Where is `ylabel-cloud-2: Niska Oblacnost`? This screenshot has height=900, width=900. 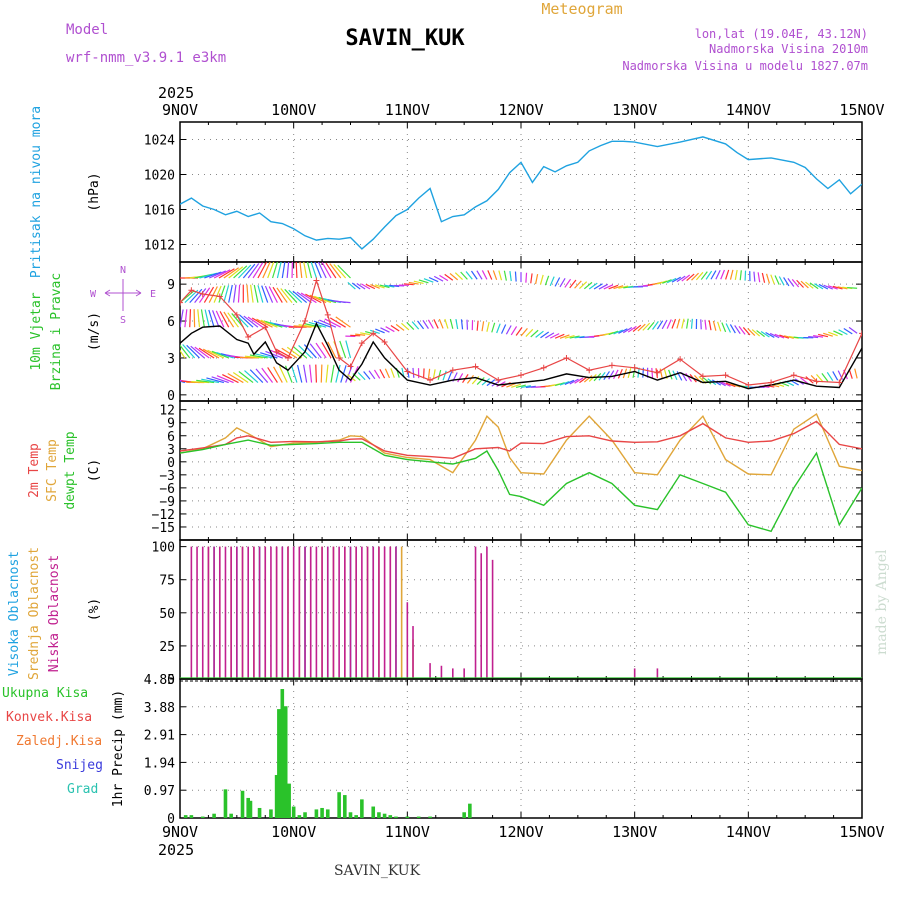 ylabel-cloud-2: Niska Oblacnost is located at coordinates (54, 613).